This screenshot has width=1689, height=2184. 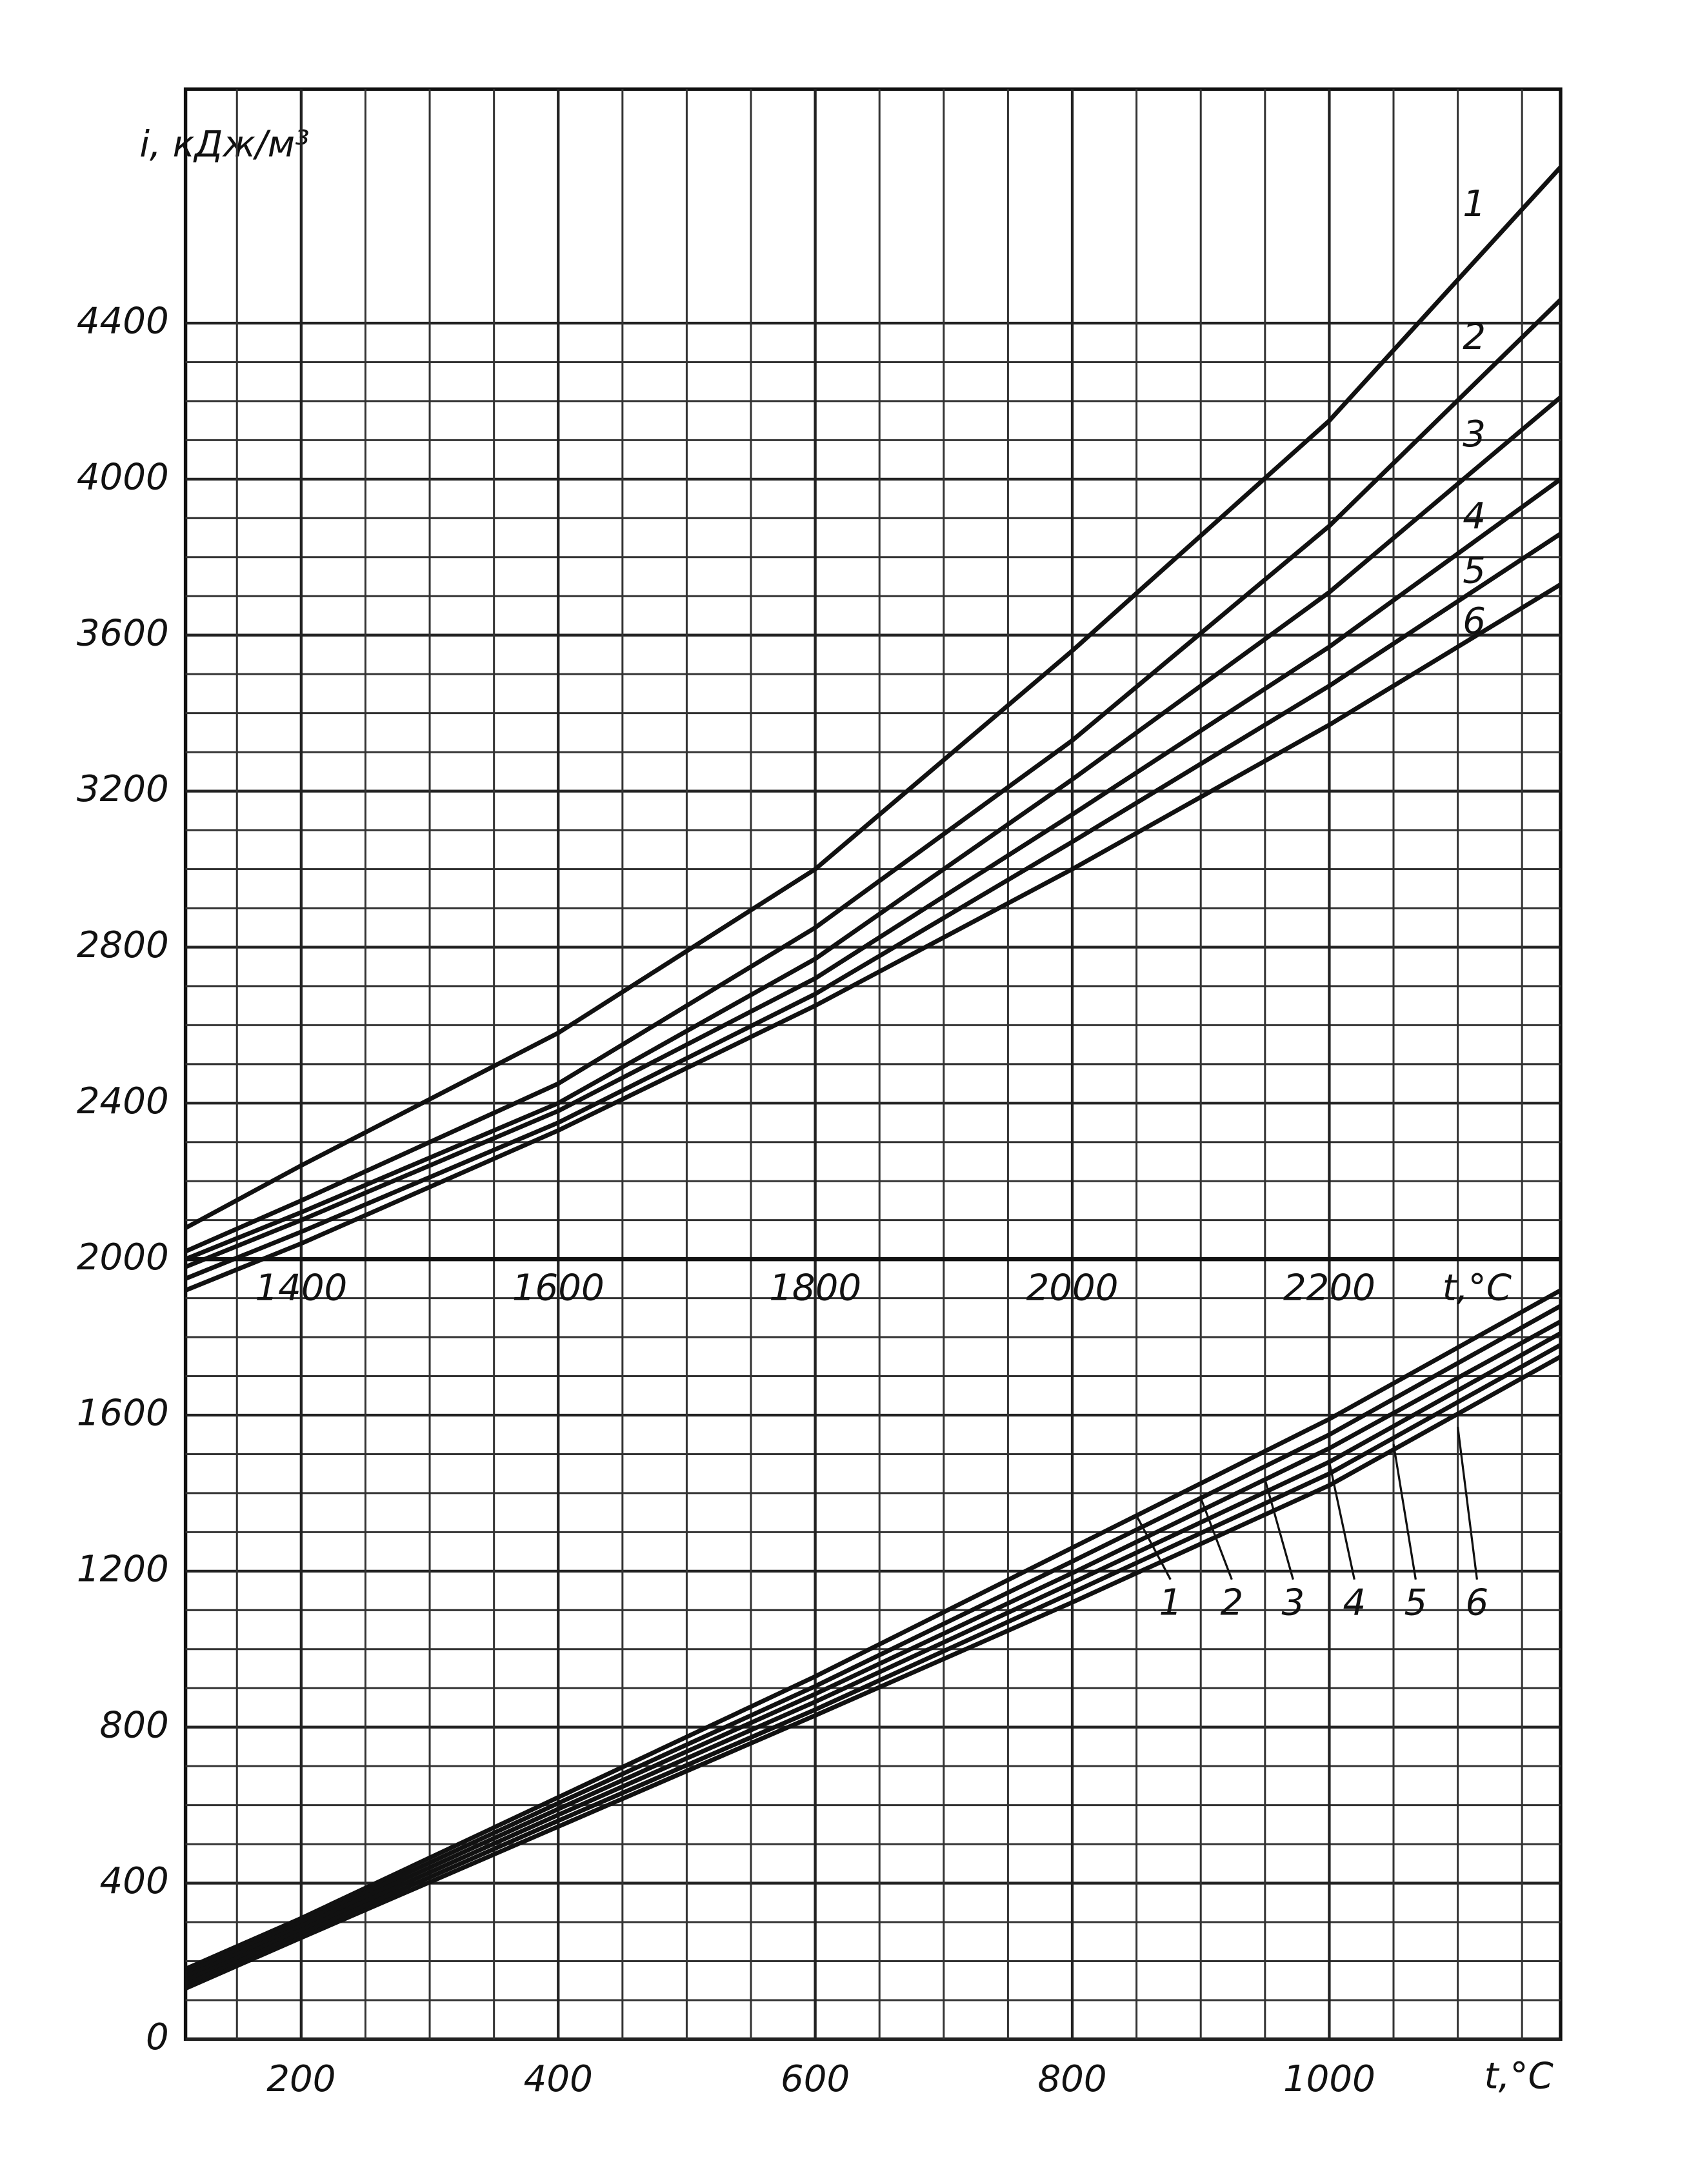 I want to click on y-tick-label: 800, so click(x=134, y=1725).